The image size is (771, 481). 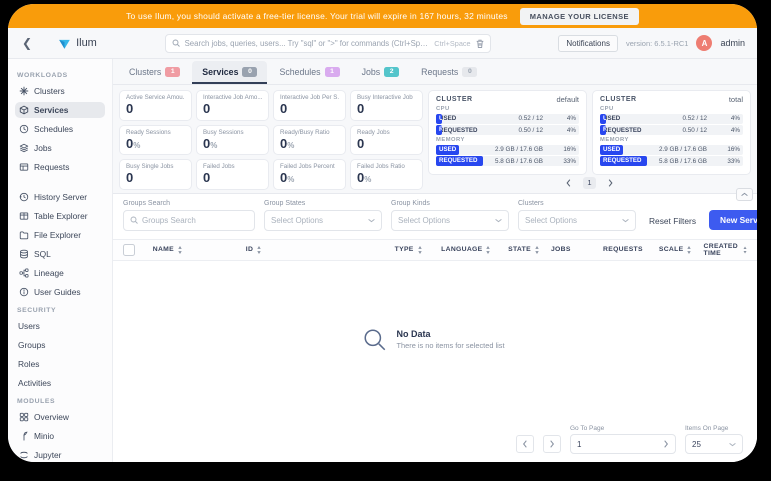 I want to click on input-placeholder: Groups Search, so click(x=169, y=220).